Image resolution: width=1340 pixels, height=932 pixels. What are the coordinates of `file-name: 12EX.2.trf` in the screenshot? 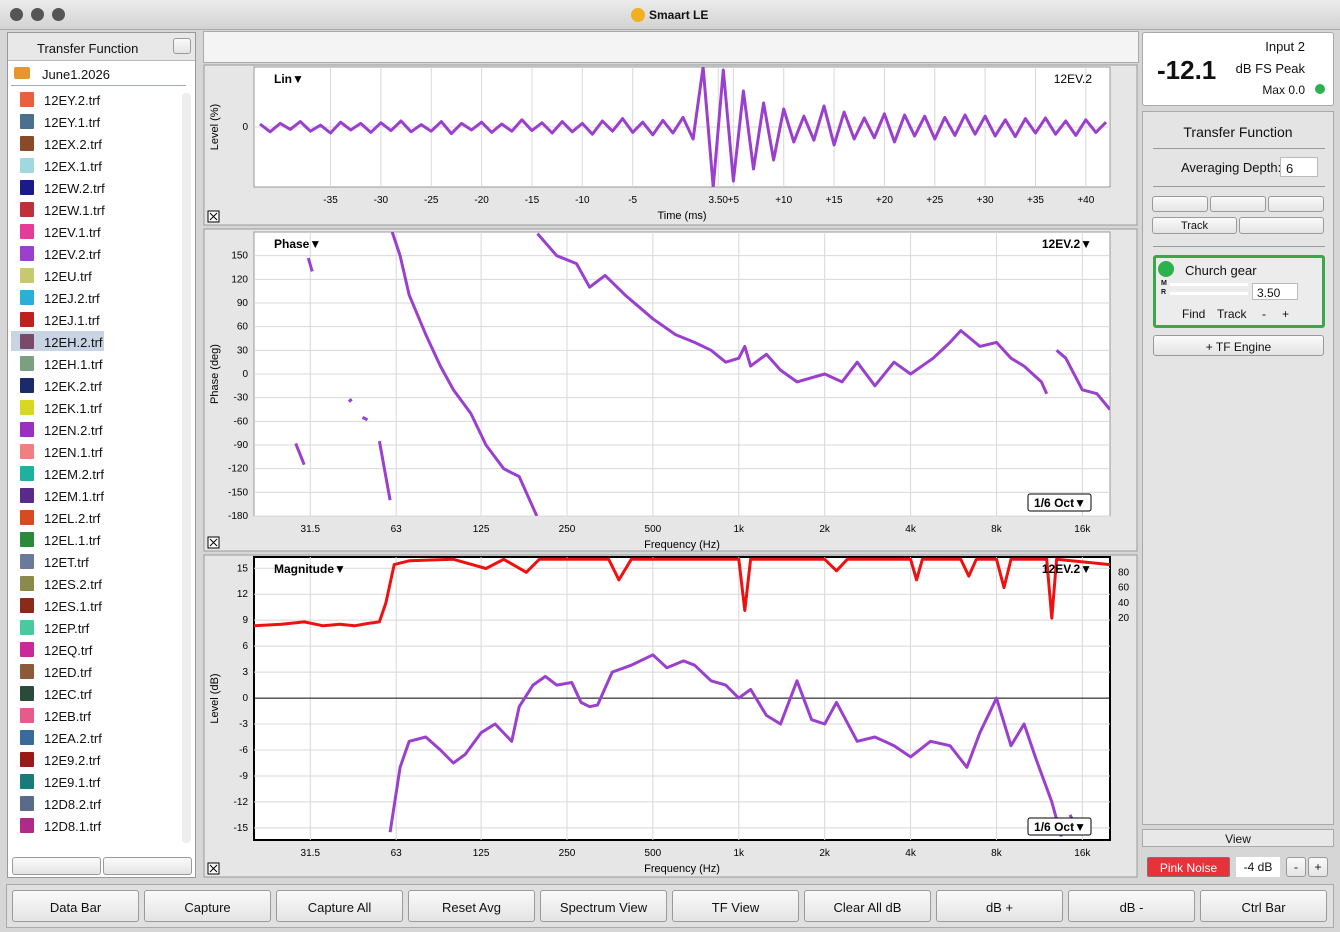 It's located at (73, 144).